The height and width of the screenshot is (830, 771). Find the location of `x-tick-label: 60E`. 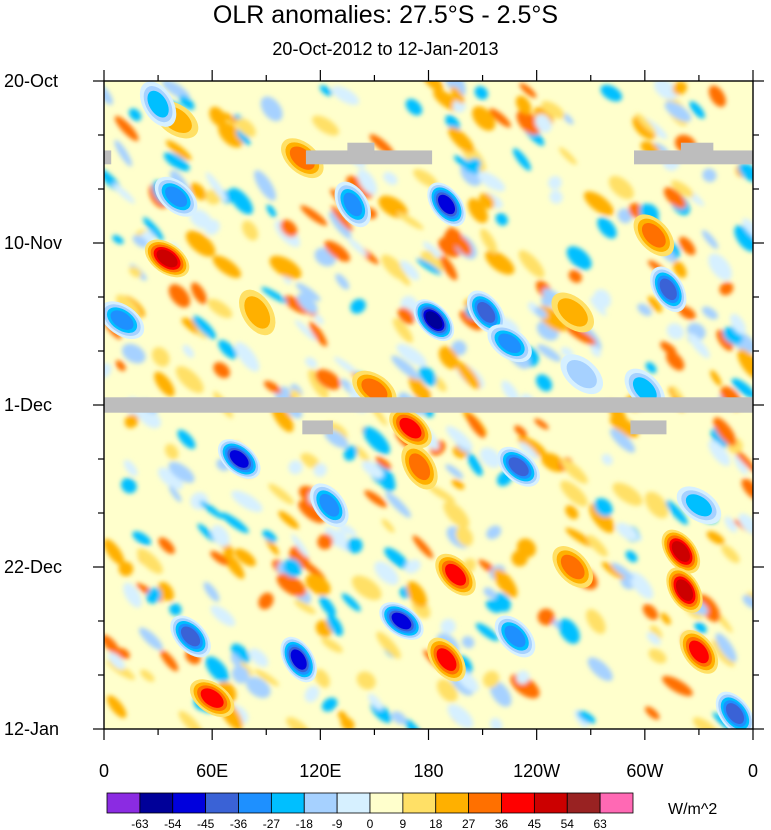

x-tick-label: 60E is located at coordinates (212, 771).